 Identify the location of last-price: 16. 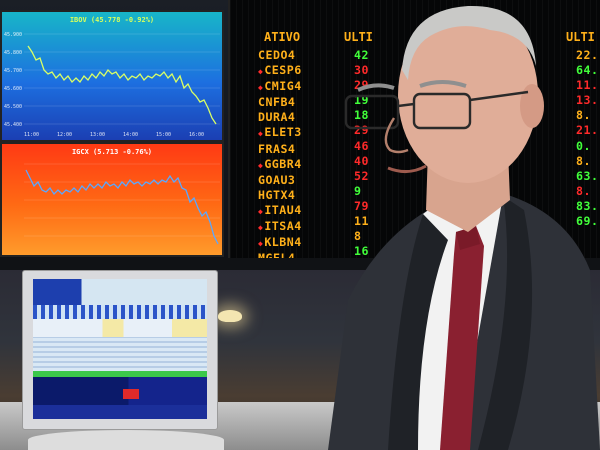
(361, 251).